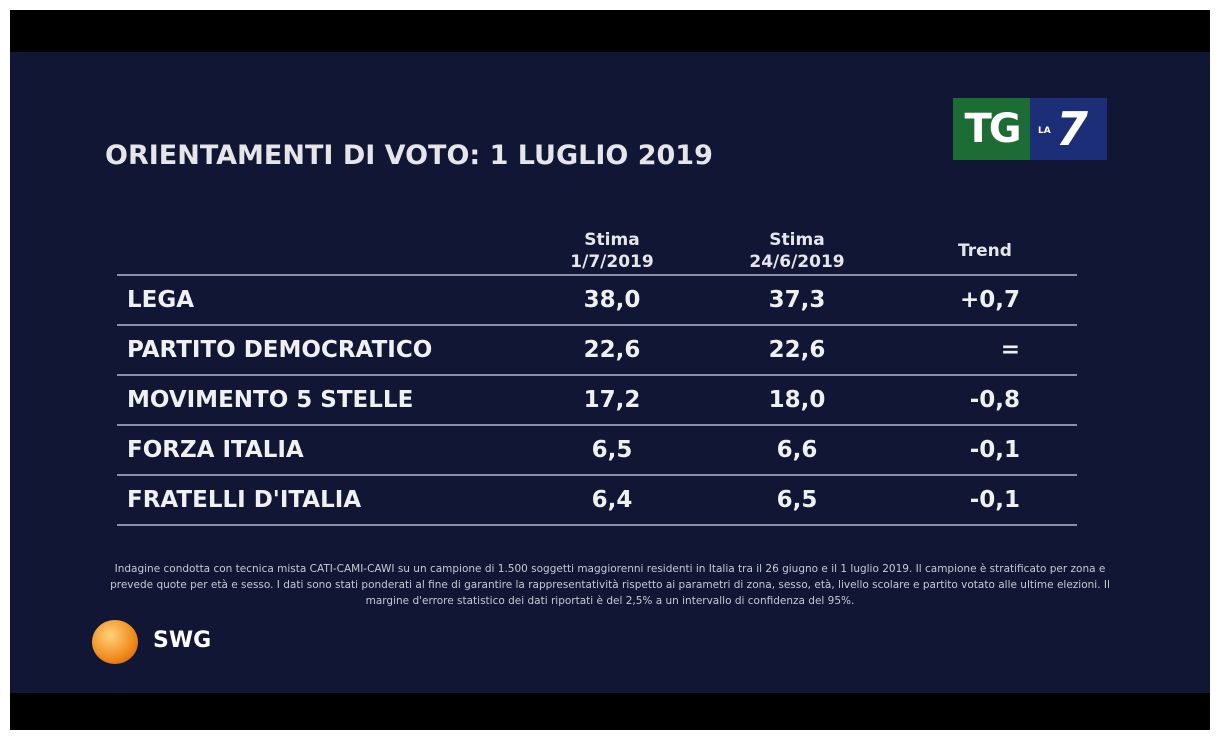  Describe the element at coordinates (244, 500) in the screenshot. I see `row-label: FRATELLI D'ITALIA` at that location.